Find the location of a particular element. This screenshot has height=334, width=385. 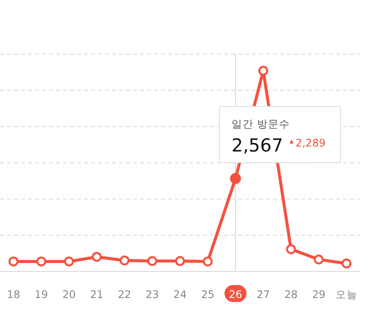

x-tick-label: 19 is located at coordinates (41, 295).